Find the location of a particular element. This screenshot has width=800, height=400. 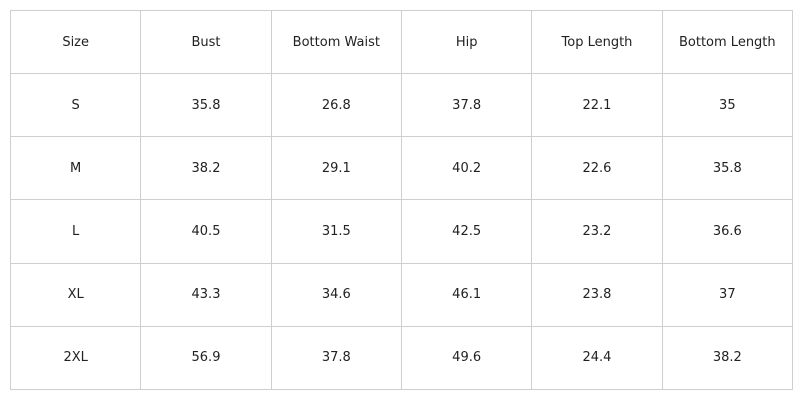

value-cell: 22.1 is located at coordinates (597, 105).